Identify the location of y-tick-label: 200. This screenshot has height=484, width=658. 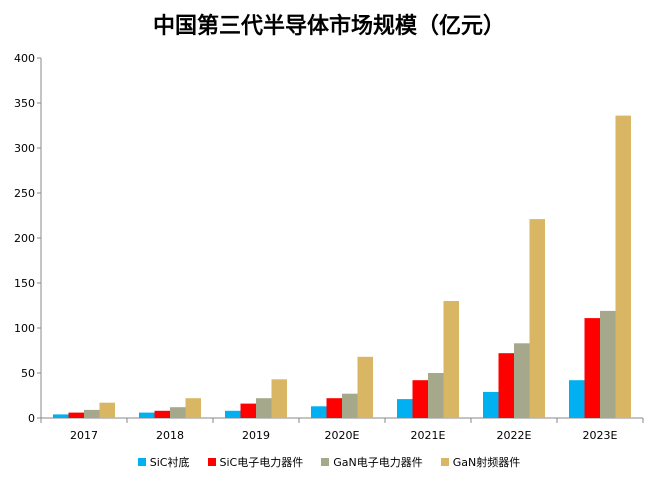
(24, 238).